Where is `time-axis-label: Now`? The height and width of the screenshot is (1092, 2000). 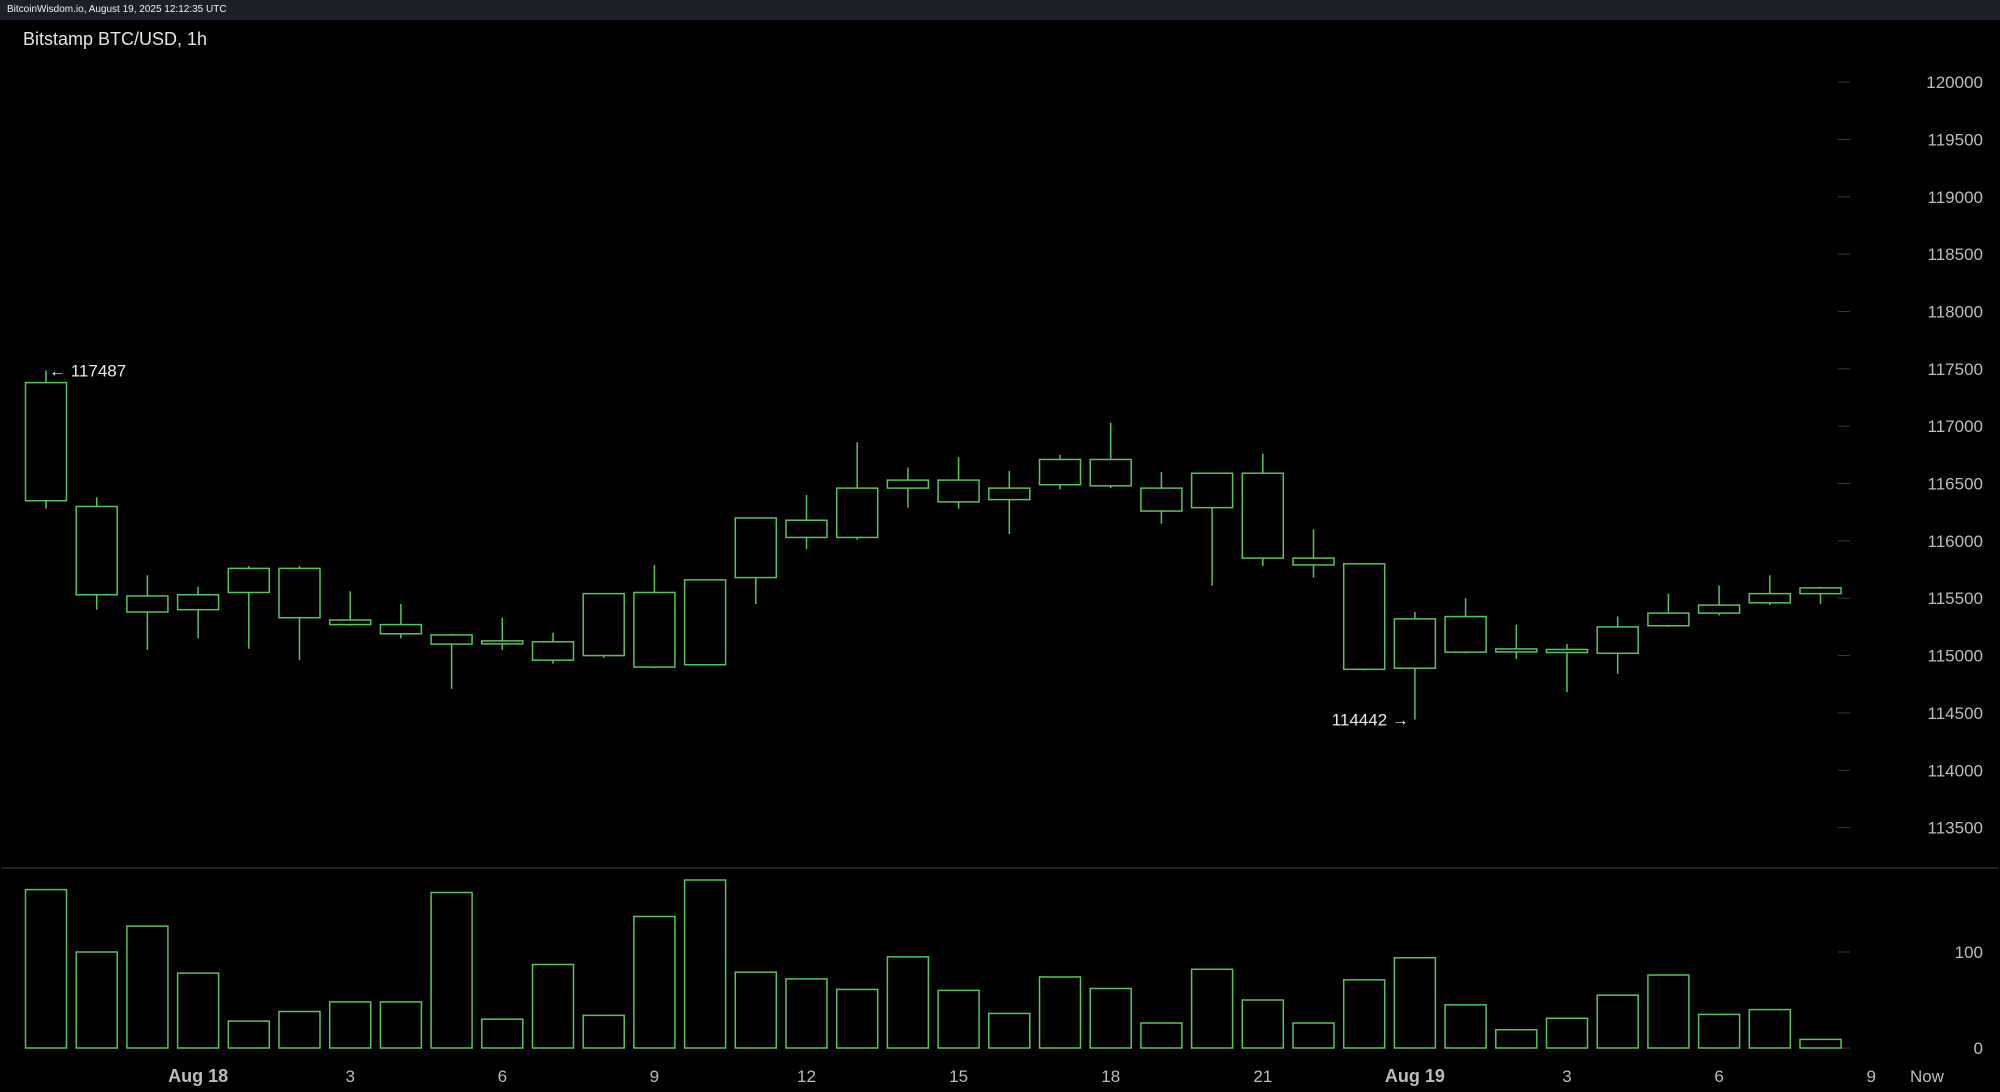
time-axis-label: Now is located at coordinates (1927, 1076).